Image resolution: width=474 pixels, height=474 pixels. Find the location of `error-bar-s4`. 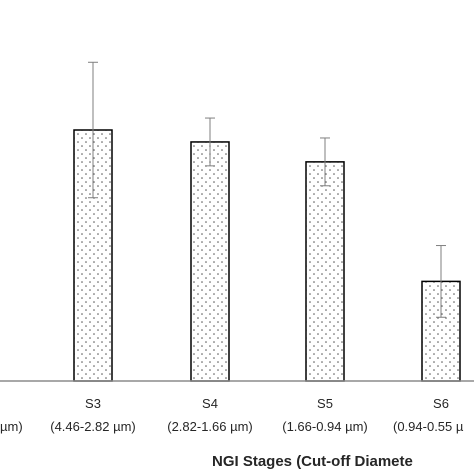

error-bar-s4 is located at coordinates (210, 142).